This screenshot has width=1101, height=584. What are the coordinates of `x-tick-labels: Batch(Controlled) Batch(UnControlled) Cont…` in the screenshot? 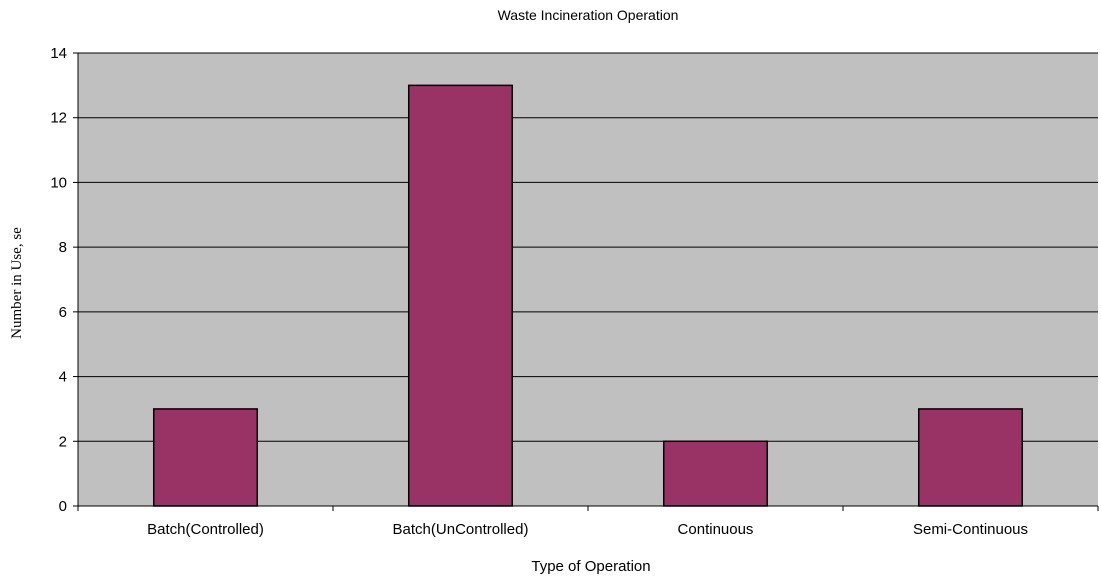 It's located at (587, 529).